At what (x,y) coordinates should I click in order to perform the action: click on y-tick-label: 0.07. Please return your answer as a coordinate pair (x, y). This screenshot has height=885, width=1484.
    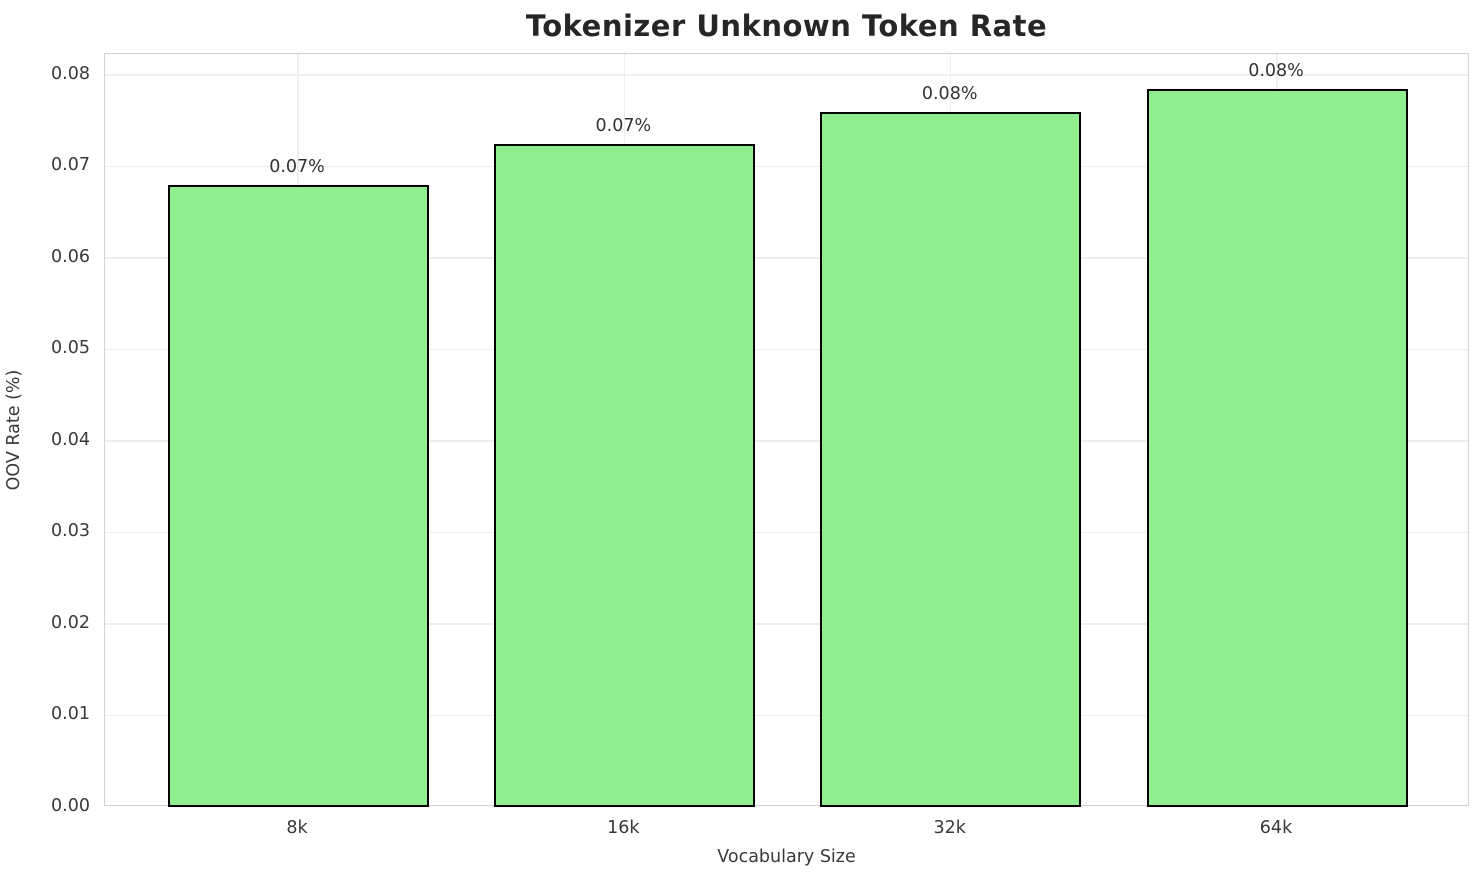
    Looking at the image, I should click on (70, 165).